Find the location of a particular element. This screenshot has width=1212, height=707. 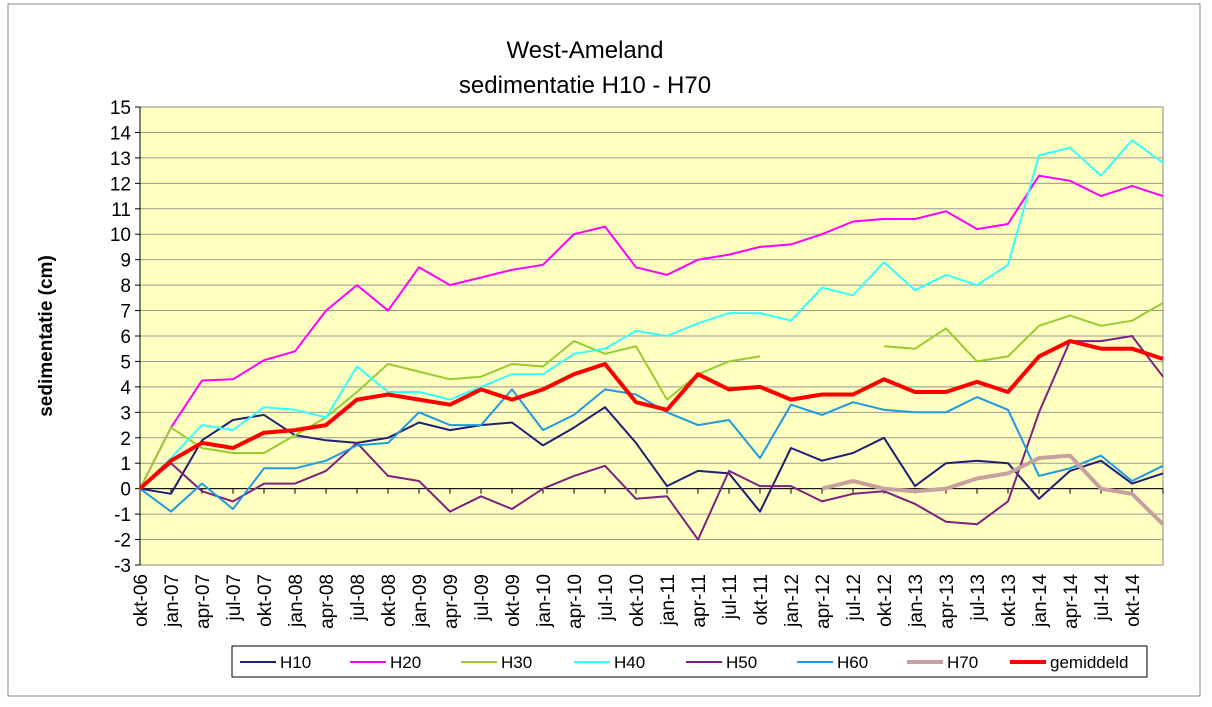

y-tick-label: 14 is located at coordinates (121, 133).